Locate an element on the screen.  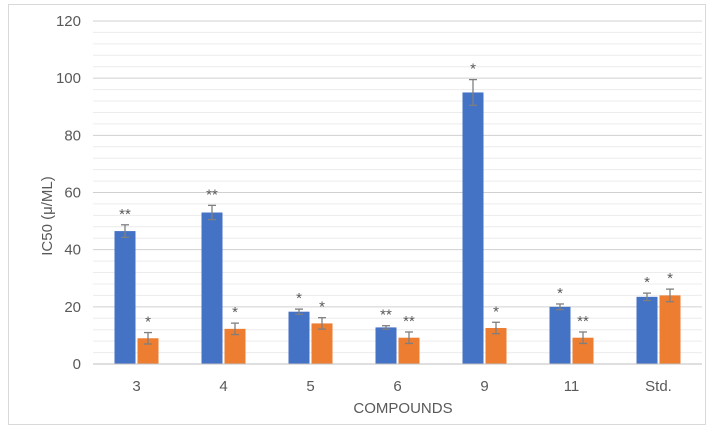
y-tick-label: 120 is located at coordinates (68, 21).